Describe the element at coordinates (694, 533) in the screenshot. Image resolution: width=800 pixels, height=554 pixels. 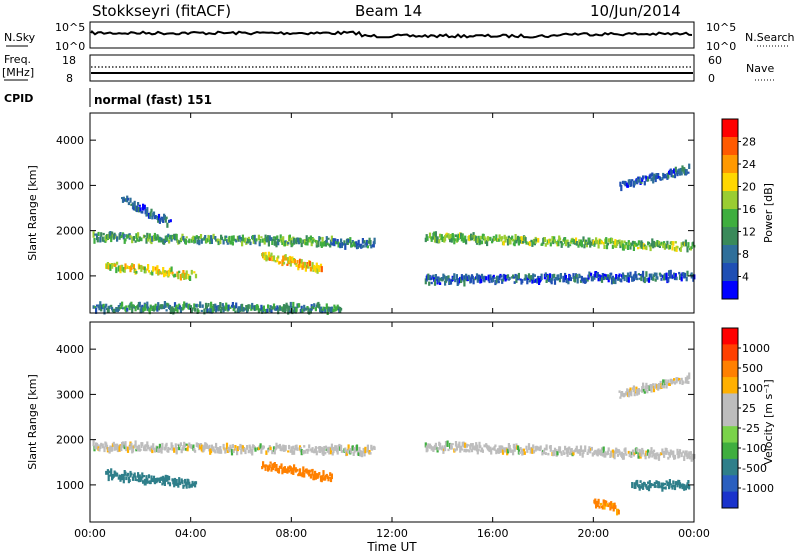
I see `time-tick-label: 00:00` at that location.